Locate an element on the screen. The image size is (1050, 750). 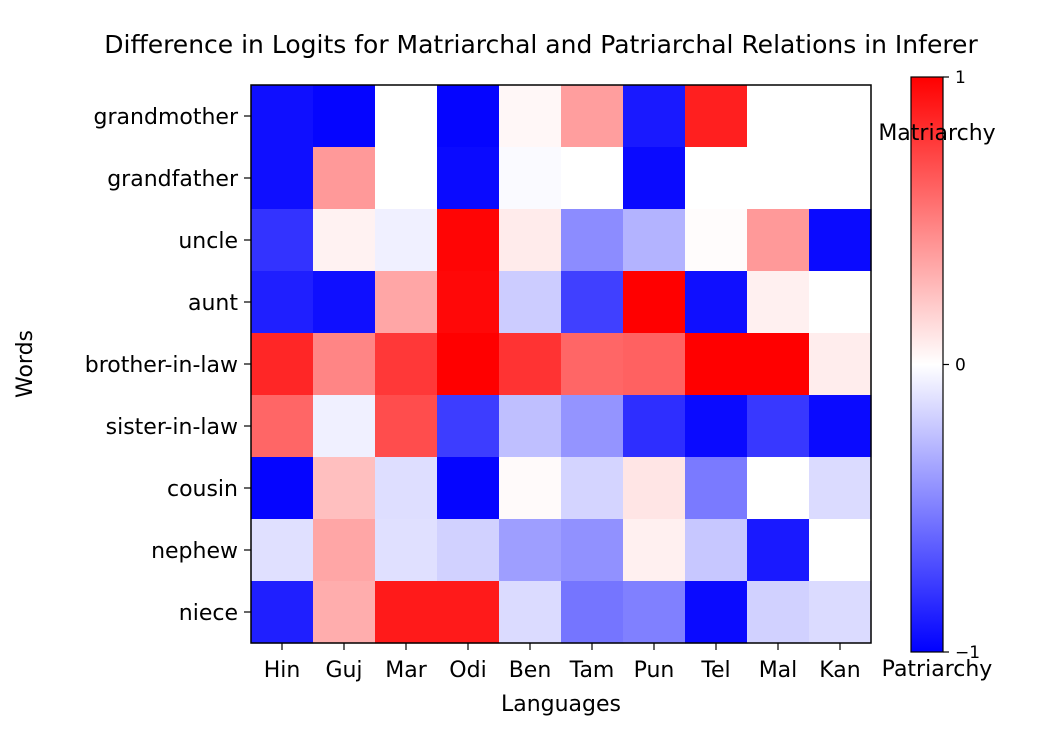
colorbar-bottom-label: Patriarchy is located at coordinates (937, 669).